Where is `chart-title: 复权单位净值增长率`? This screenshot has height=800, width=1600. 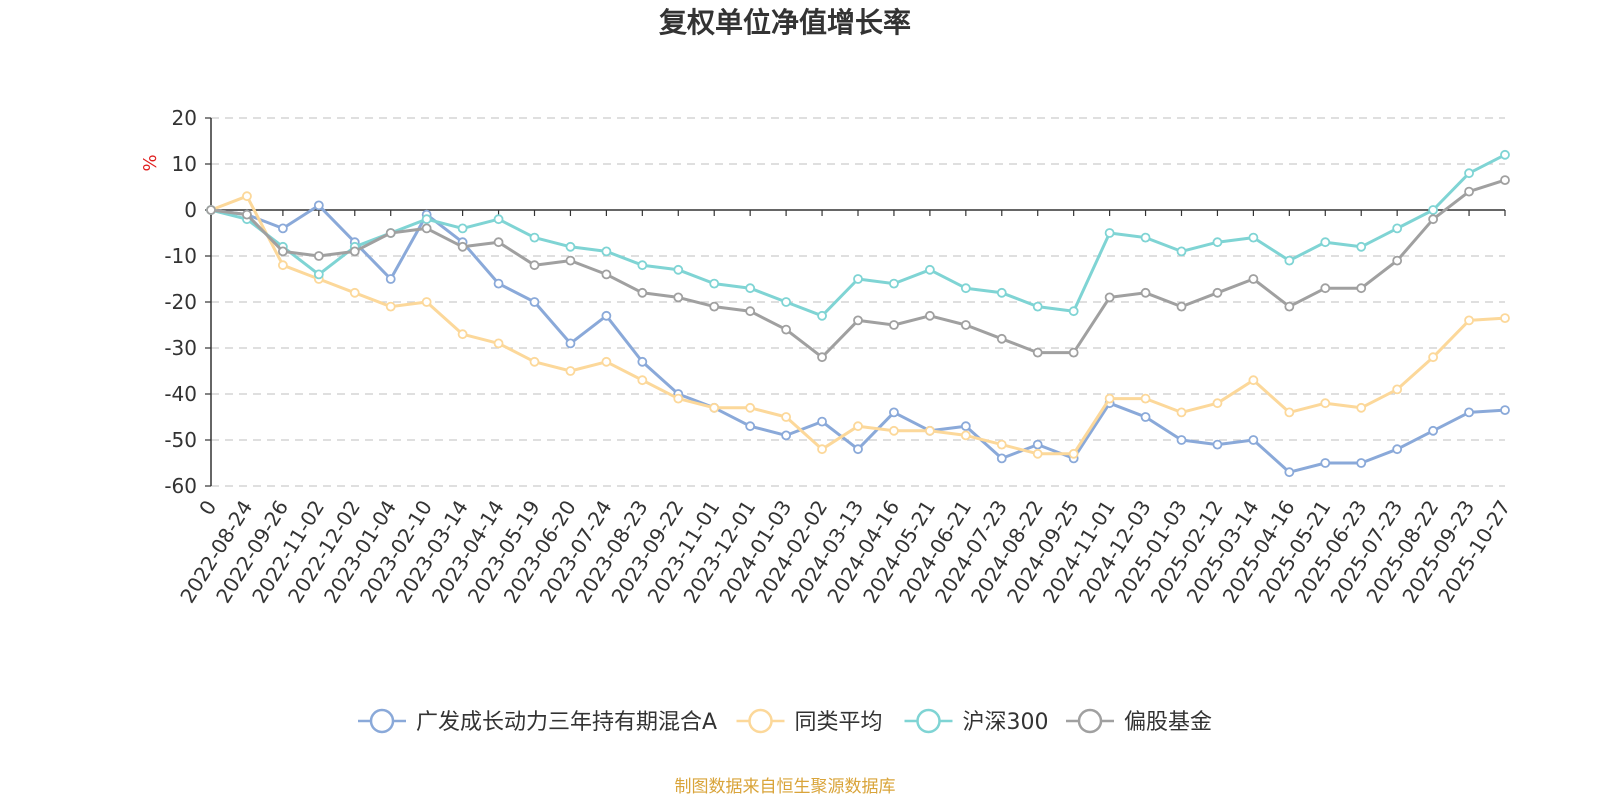
chart-title: 复权单位净值增长率 is located at coordinates (785, 22).